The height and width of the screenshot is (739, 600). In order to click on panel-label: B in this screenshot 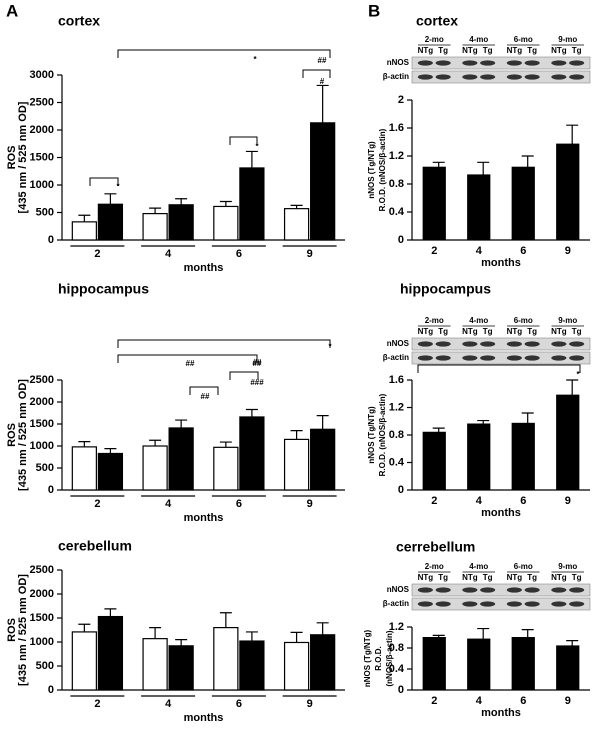, I will do `click(374, 10)`.